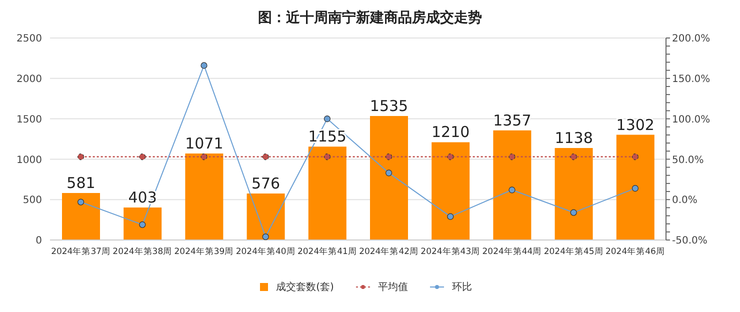 The height and width of the screenshot is (312, 740). Describe the element at coordinates (691, 79) in the screenshot. I see `y2-tick-label: 150.0%` at that location.